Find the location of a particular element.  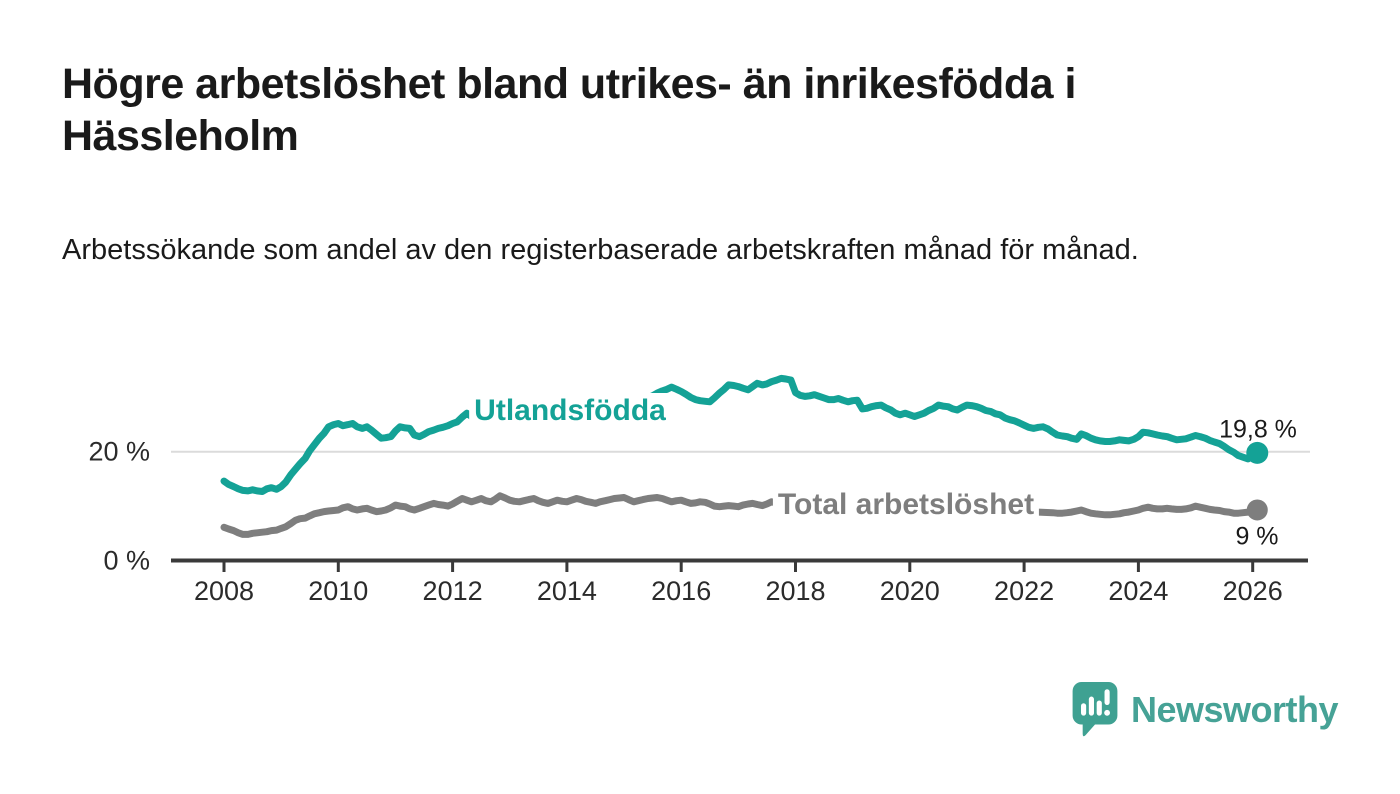

newsworthy-logo-icon is located at coordinates (1095, 709).